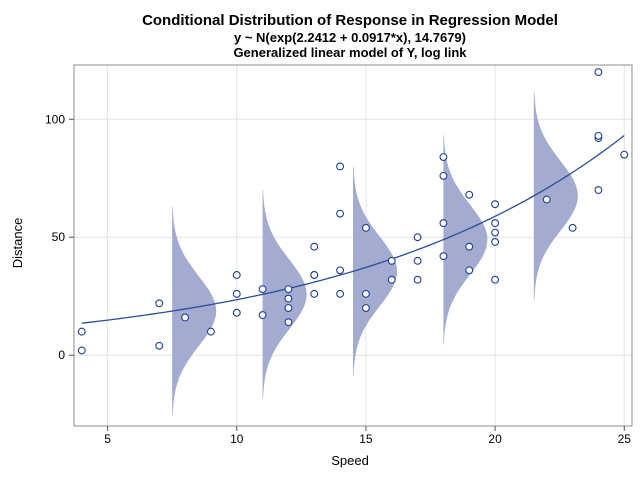 The width and height of the screenshot is (640, 480). I want to click on x-tick-label: 25, so click(625, 439).